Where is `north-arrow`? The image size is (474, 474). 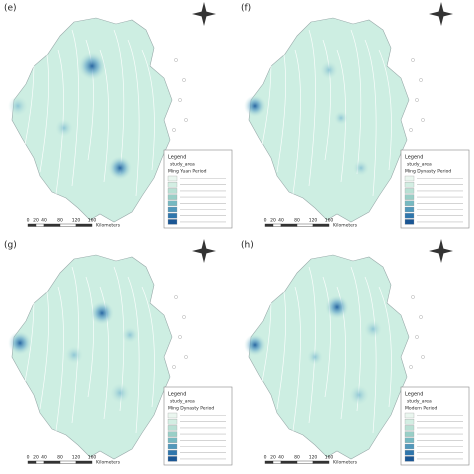
north-arrow is located at coordinates (441, 14).